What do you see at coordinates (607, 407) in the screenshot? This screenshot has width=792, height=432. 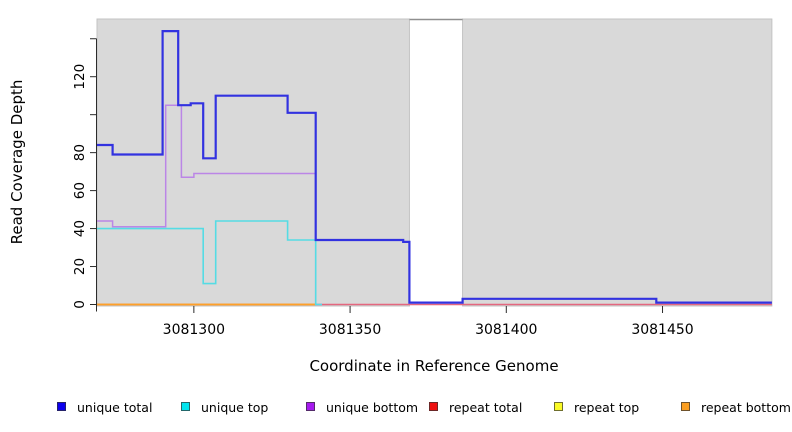 I see `legend-label-repeat-top: repeat top` at bounding box center [607, 407].